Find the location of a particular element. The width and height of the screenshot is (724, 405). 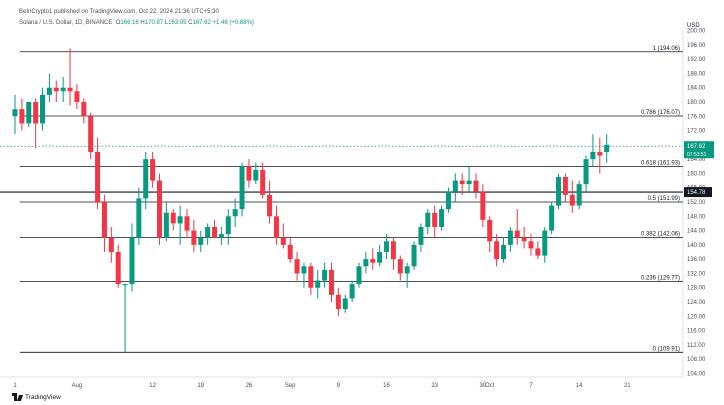

close-label: C is located at coordinates (190, 23).